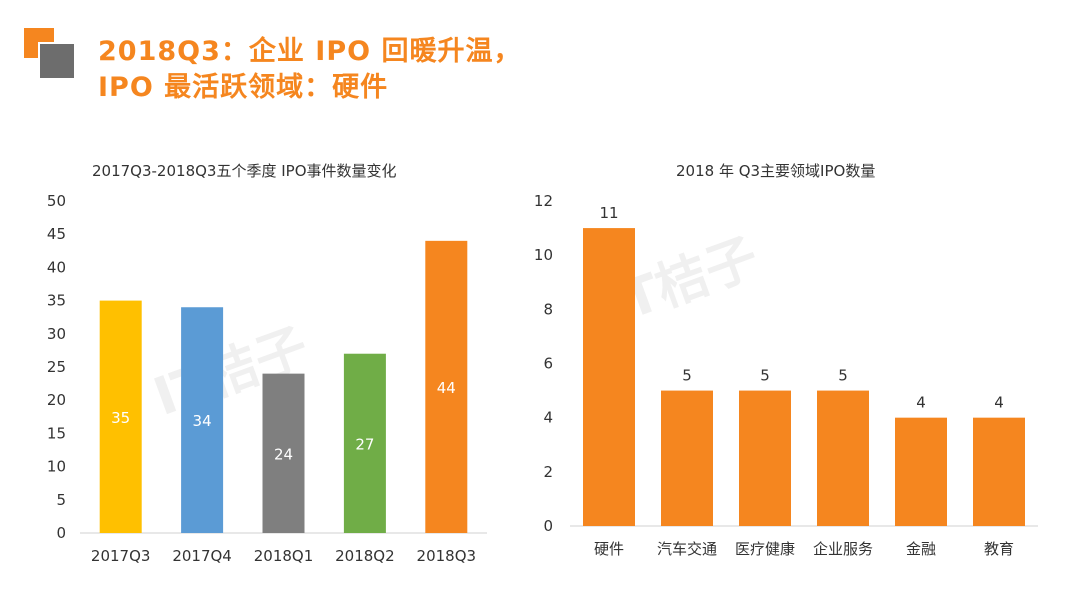 This screenshot has width=1080, height=608. What do you see at coordinates (776, 171) in the screenshot?
I see `chart2-title: 2018 年 Q3主要领域IPO数量` at bounding box center [776, 171].